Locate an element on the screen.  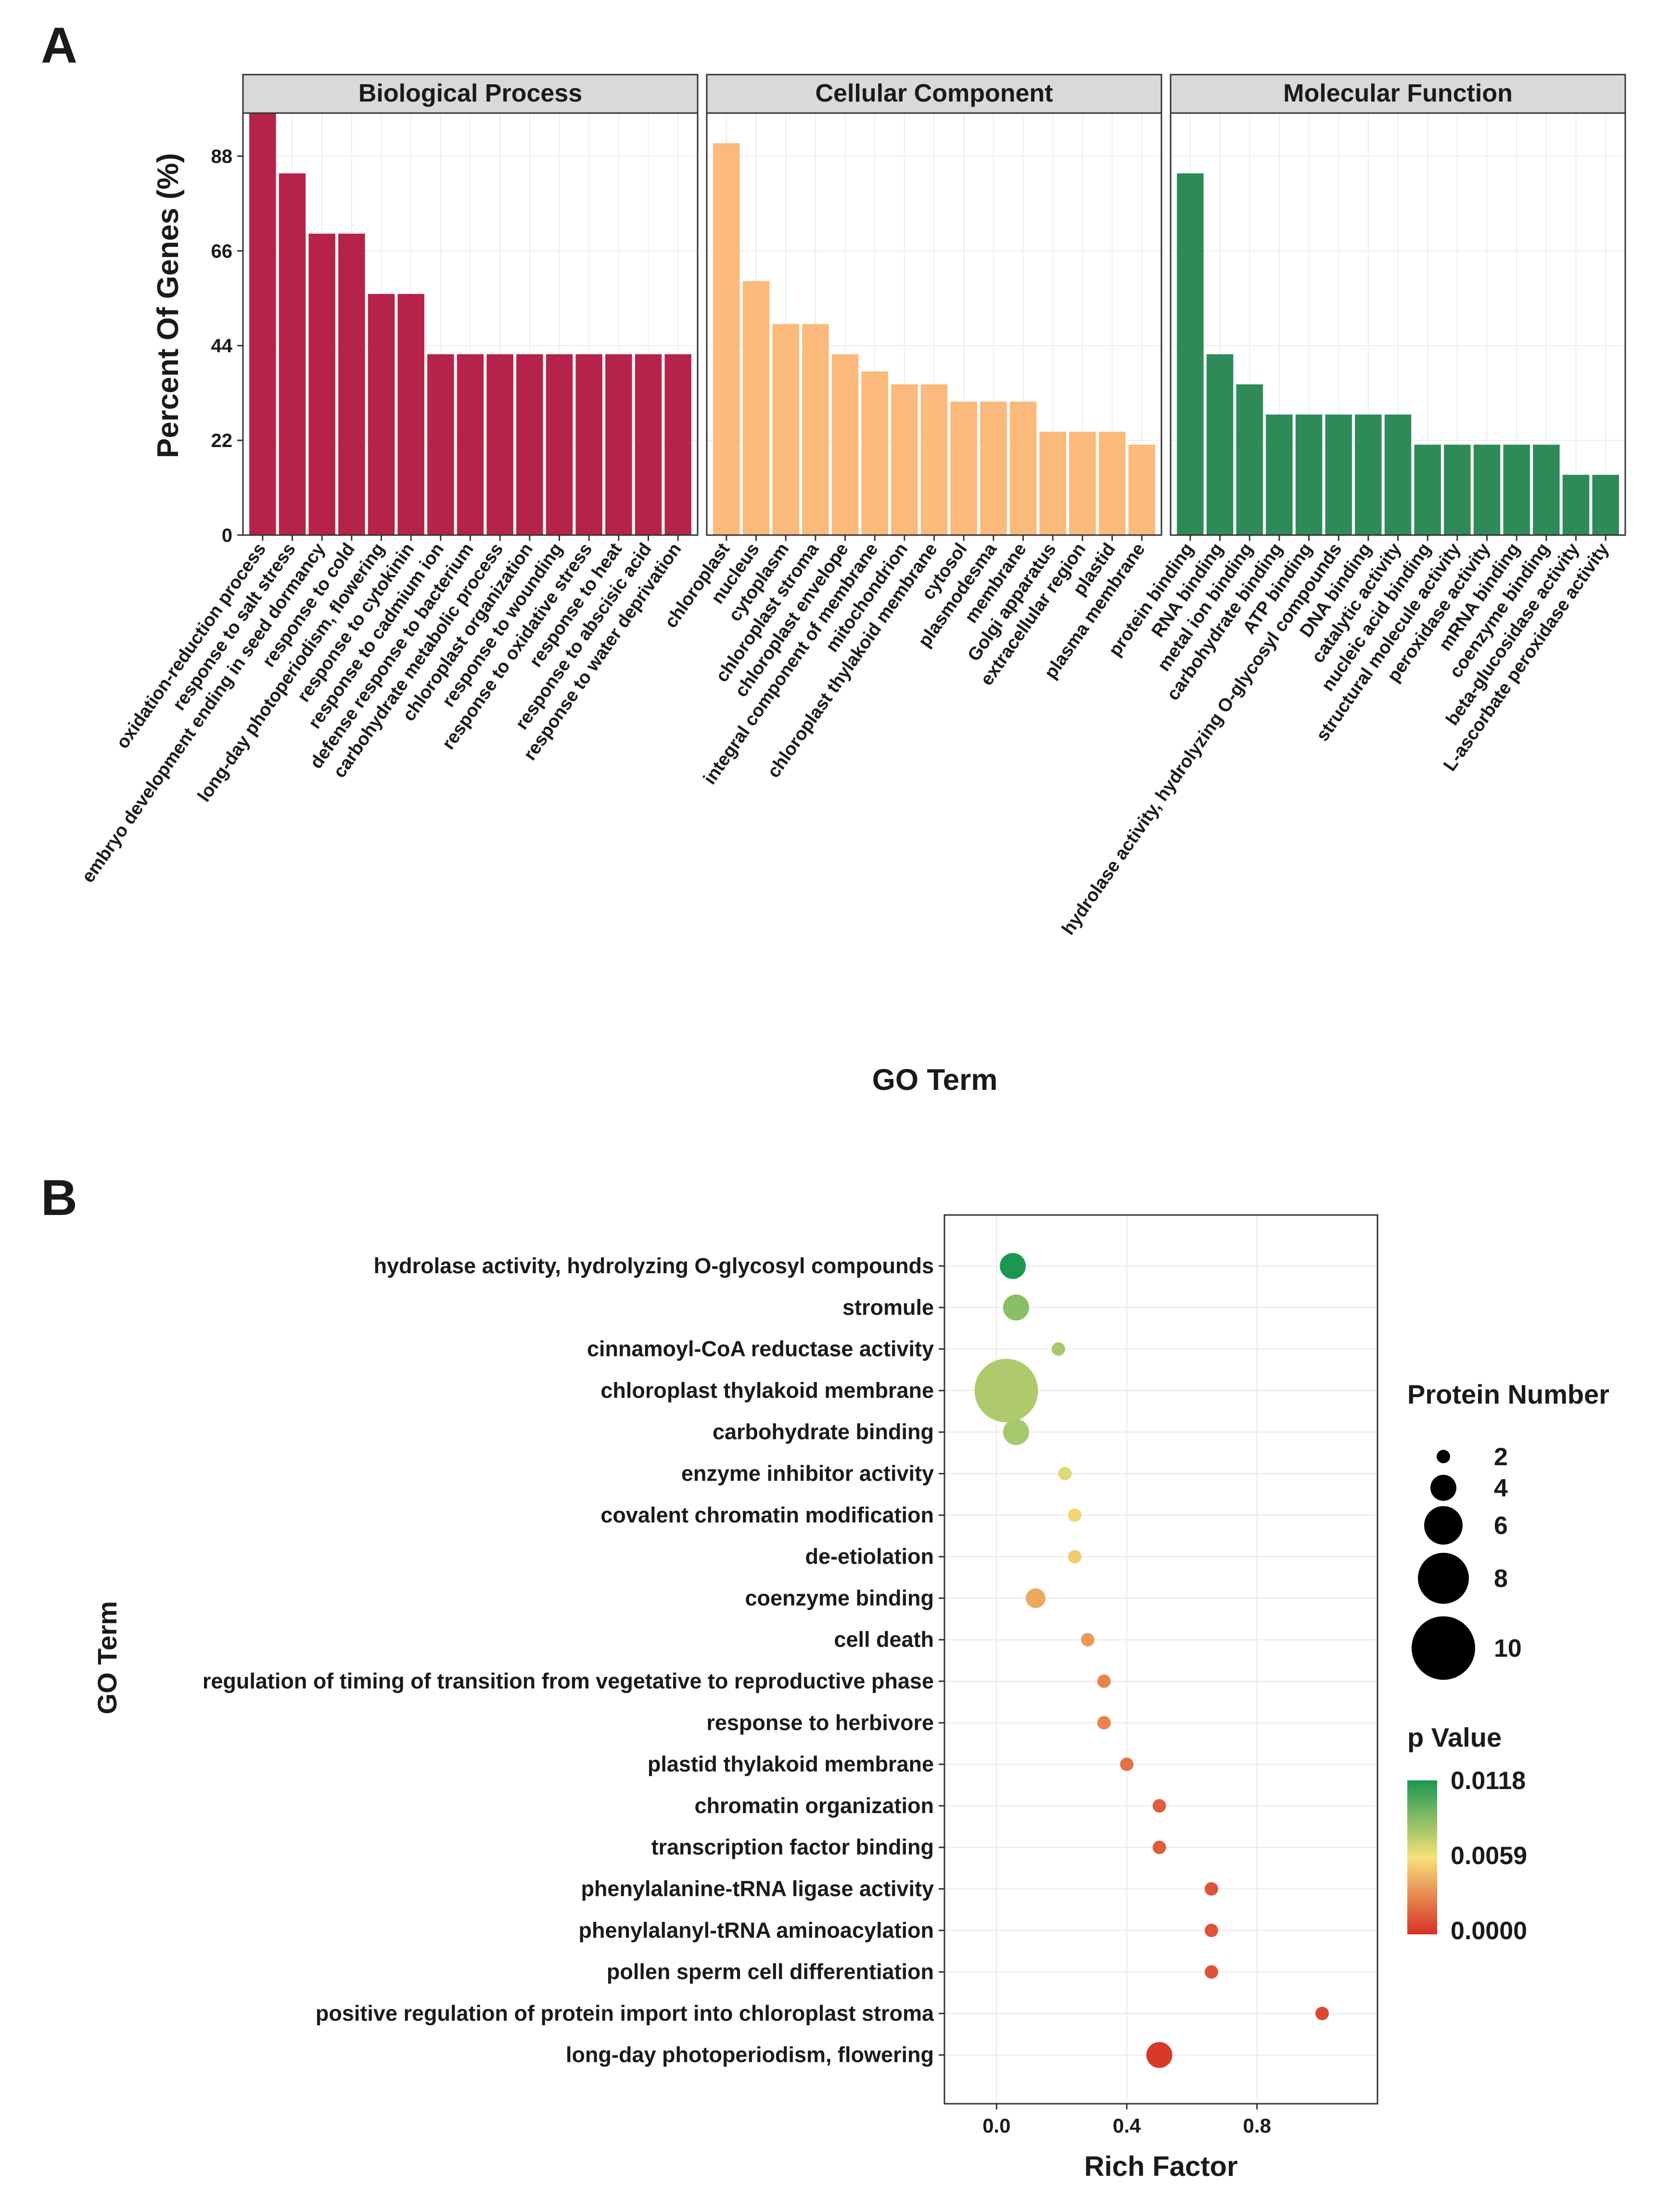
x-tick-label: 0.8 is located at coordinates (1257, 2125).